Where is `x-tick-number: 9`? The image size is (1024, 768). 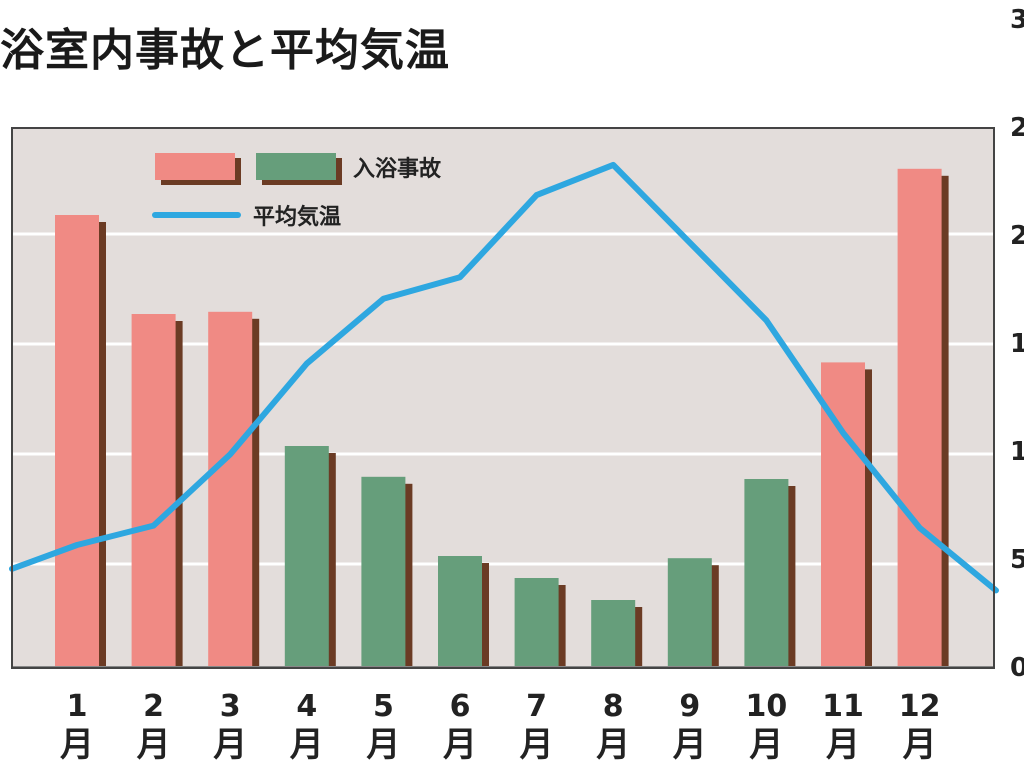
x-tick-number: 9 is located at coordinates (689, 706).